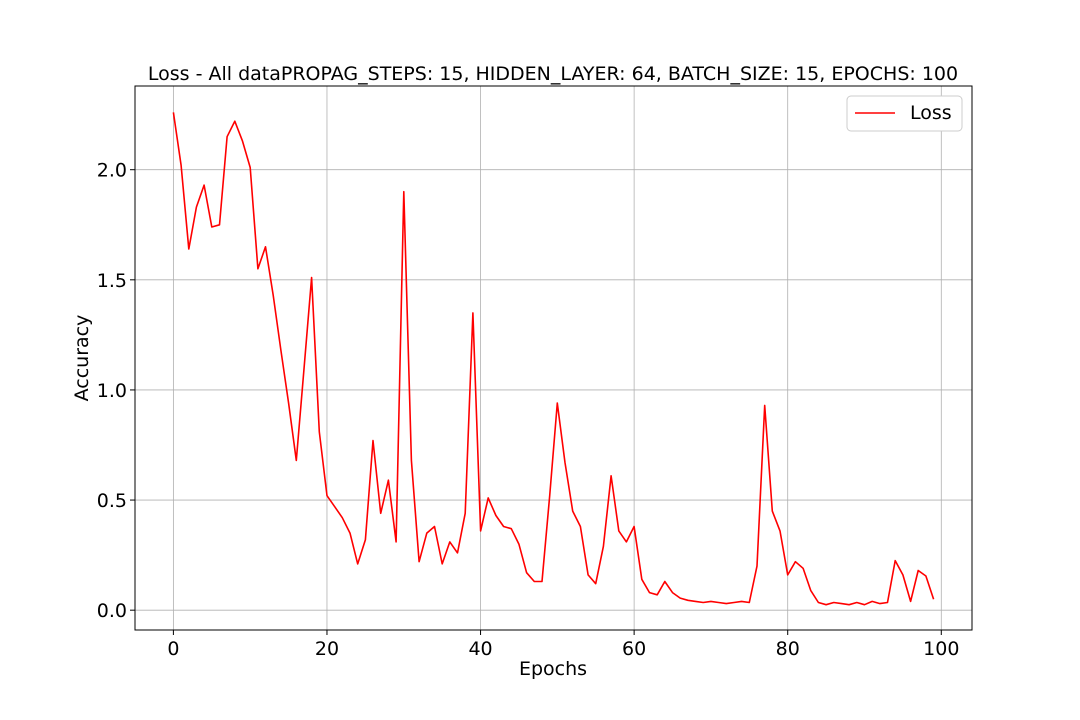 Image resolution: width=1080 pixels, height=720 pixels. I want to click on x-tick-label: 80, so click(788, 649).